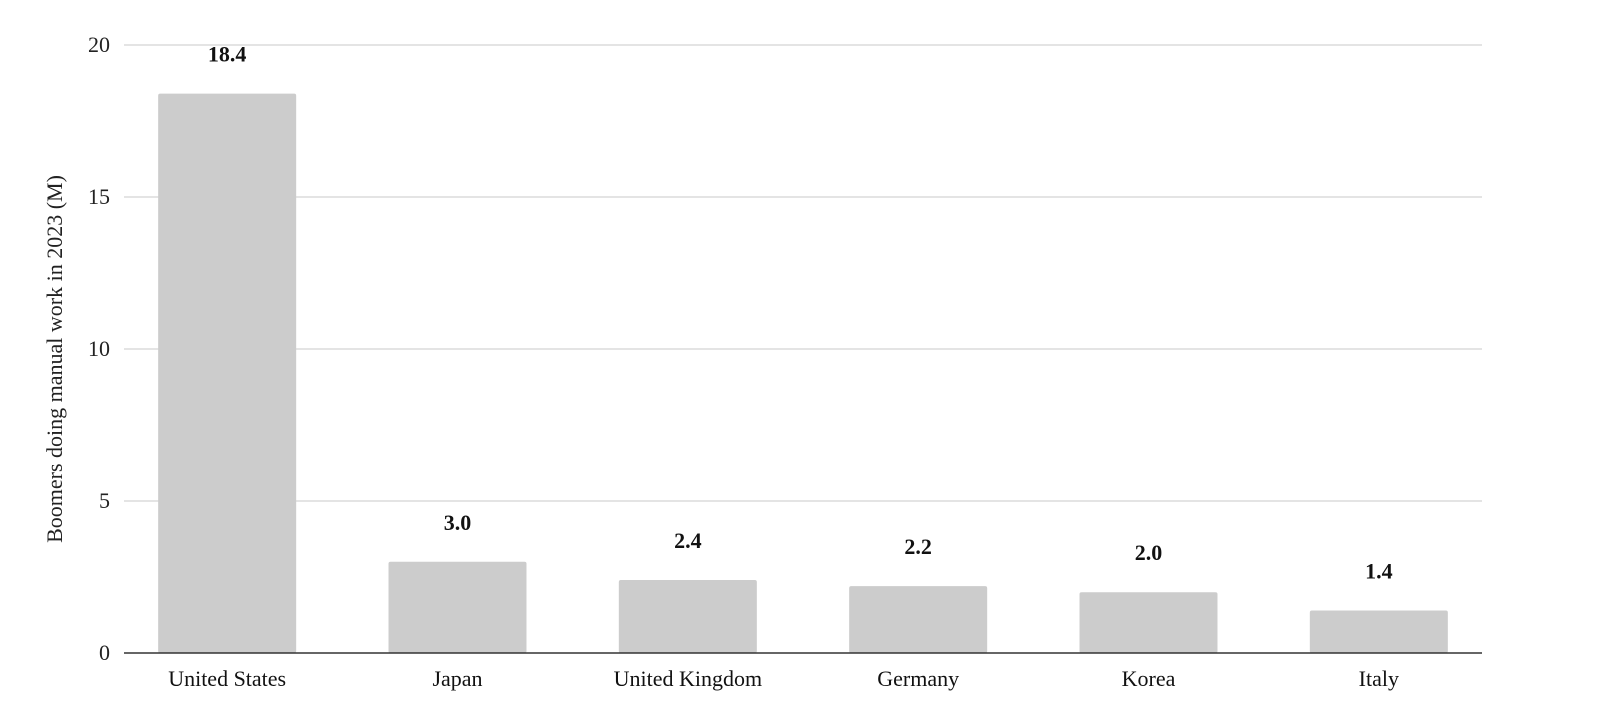 The image size is (1600, 723). I want to click on data-label: 3.0, so click(458, 522).